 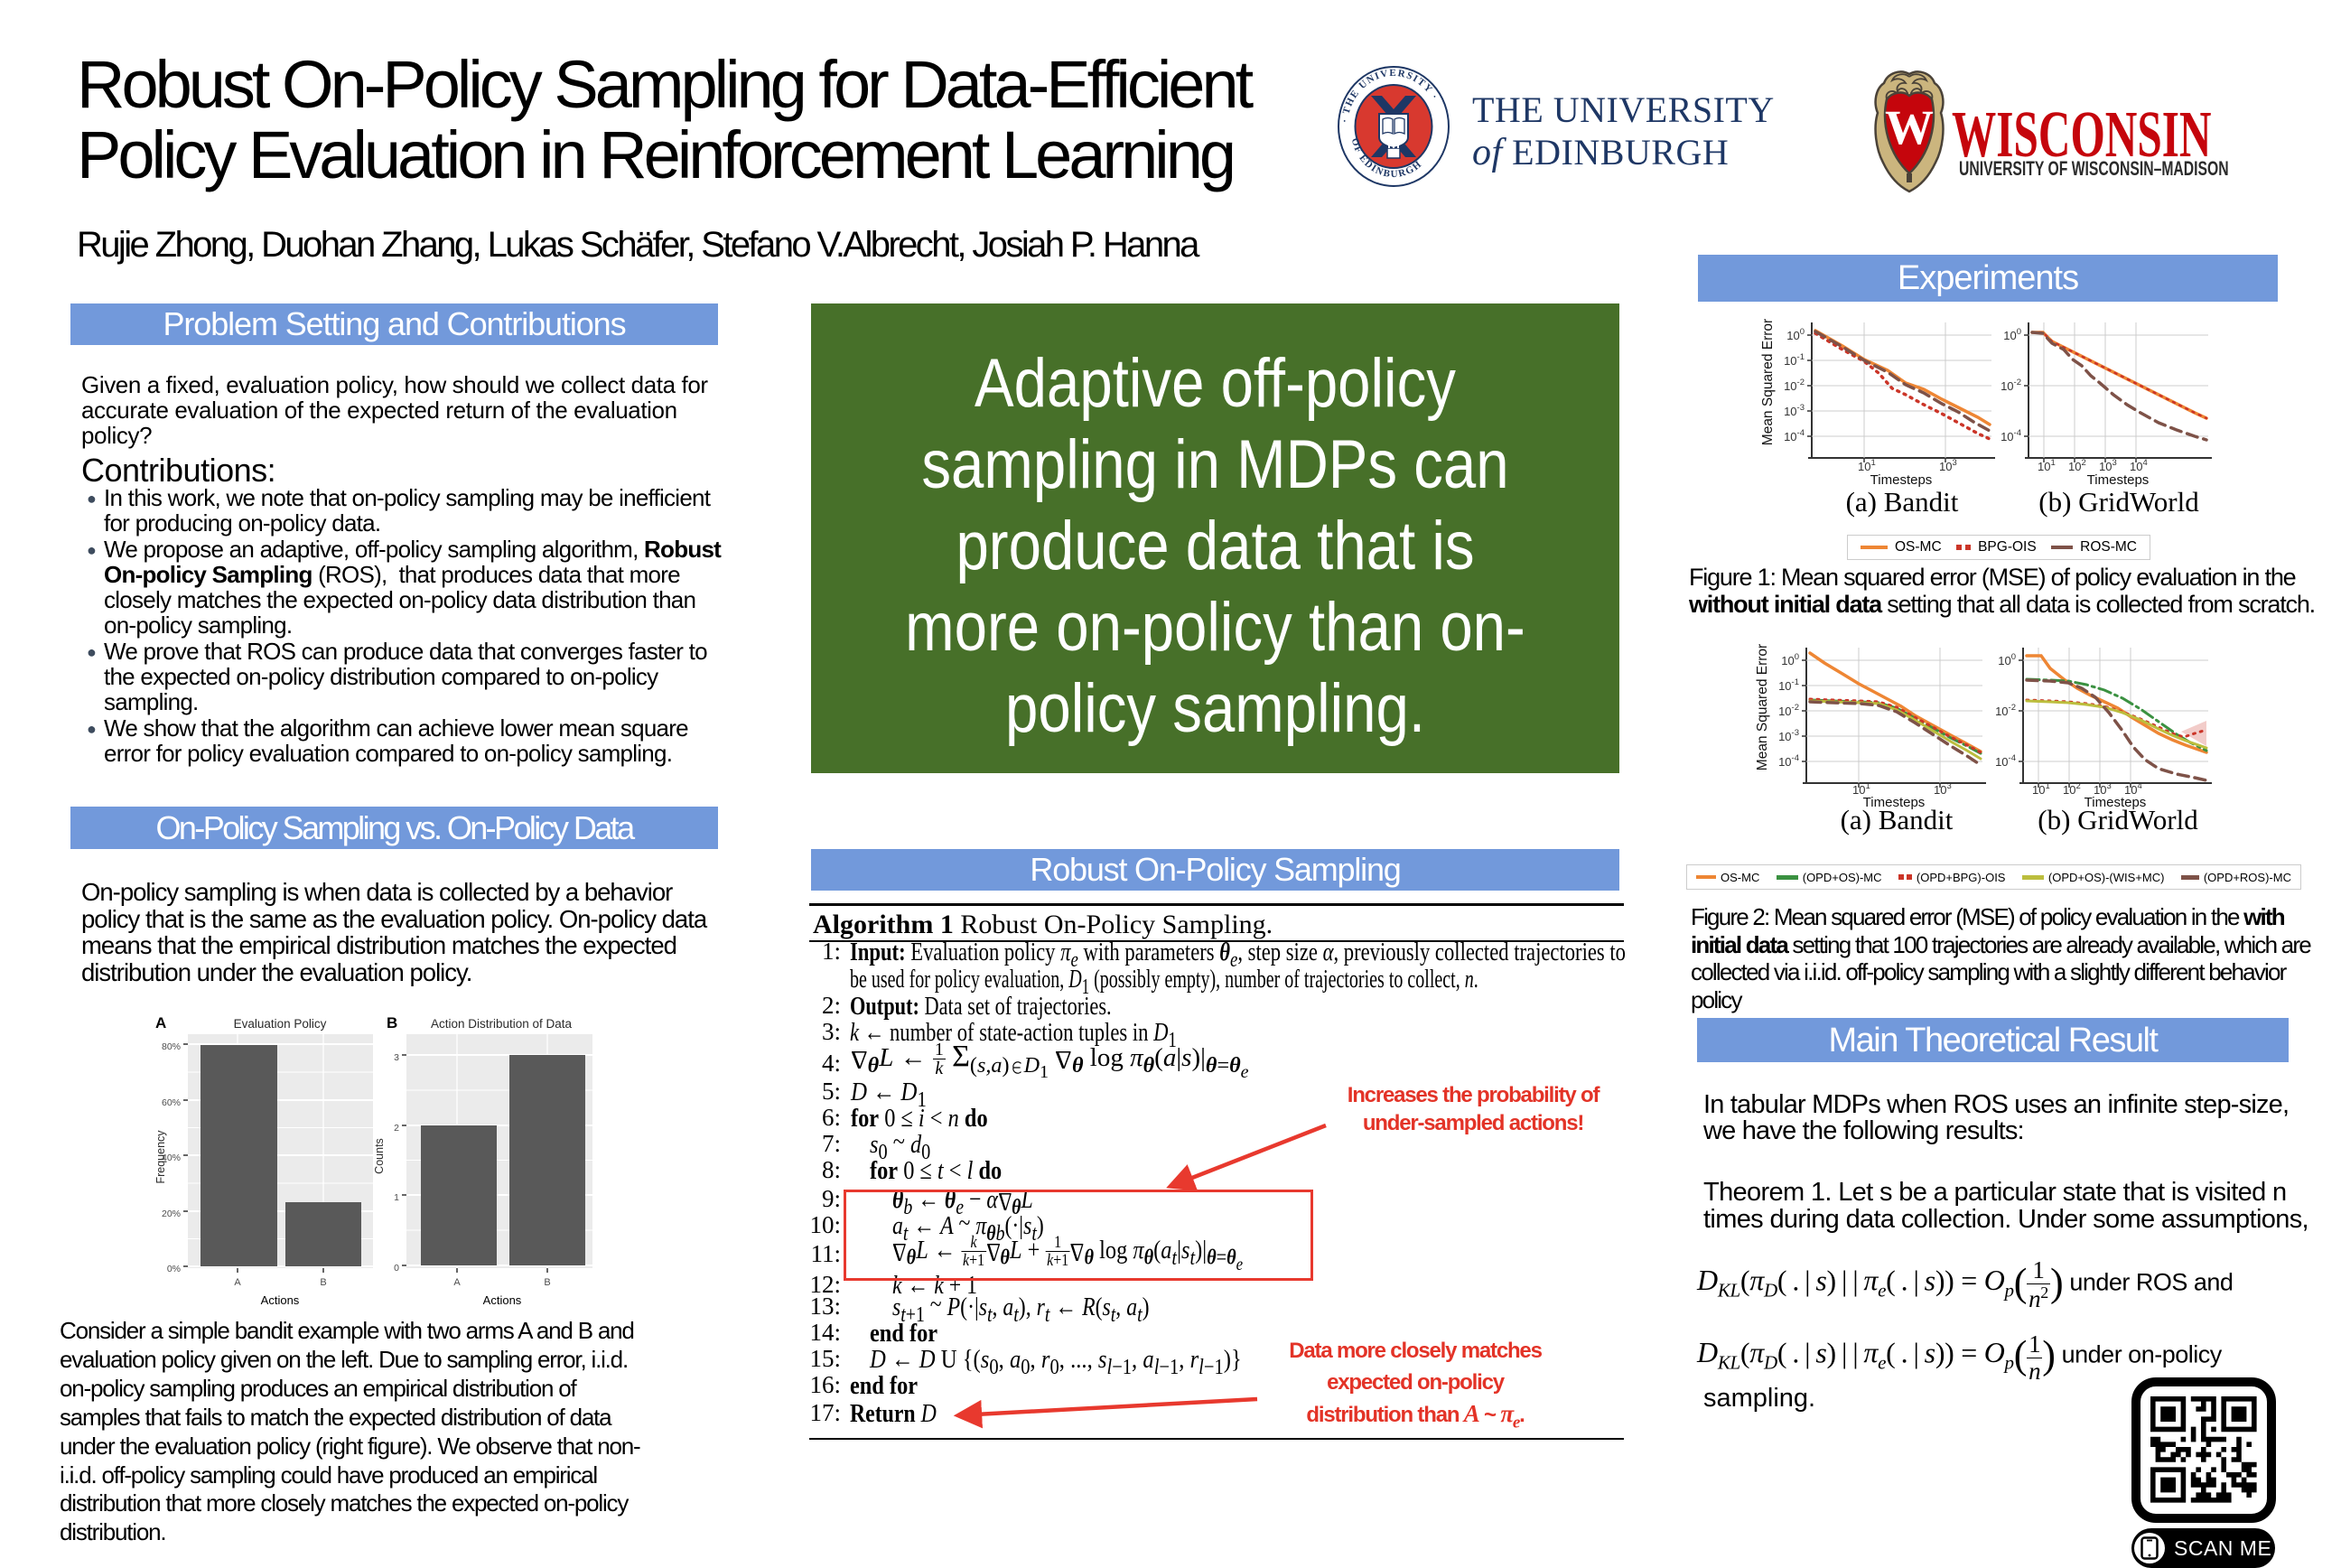 I want to click on svg-text: 40%, so click(x=172, y=1158).